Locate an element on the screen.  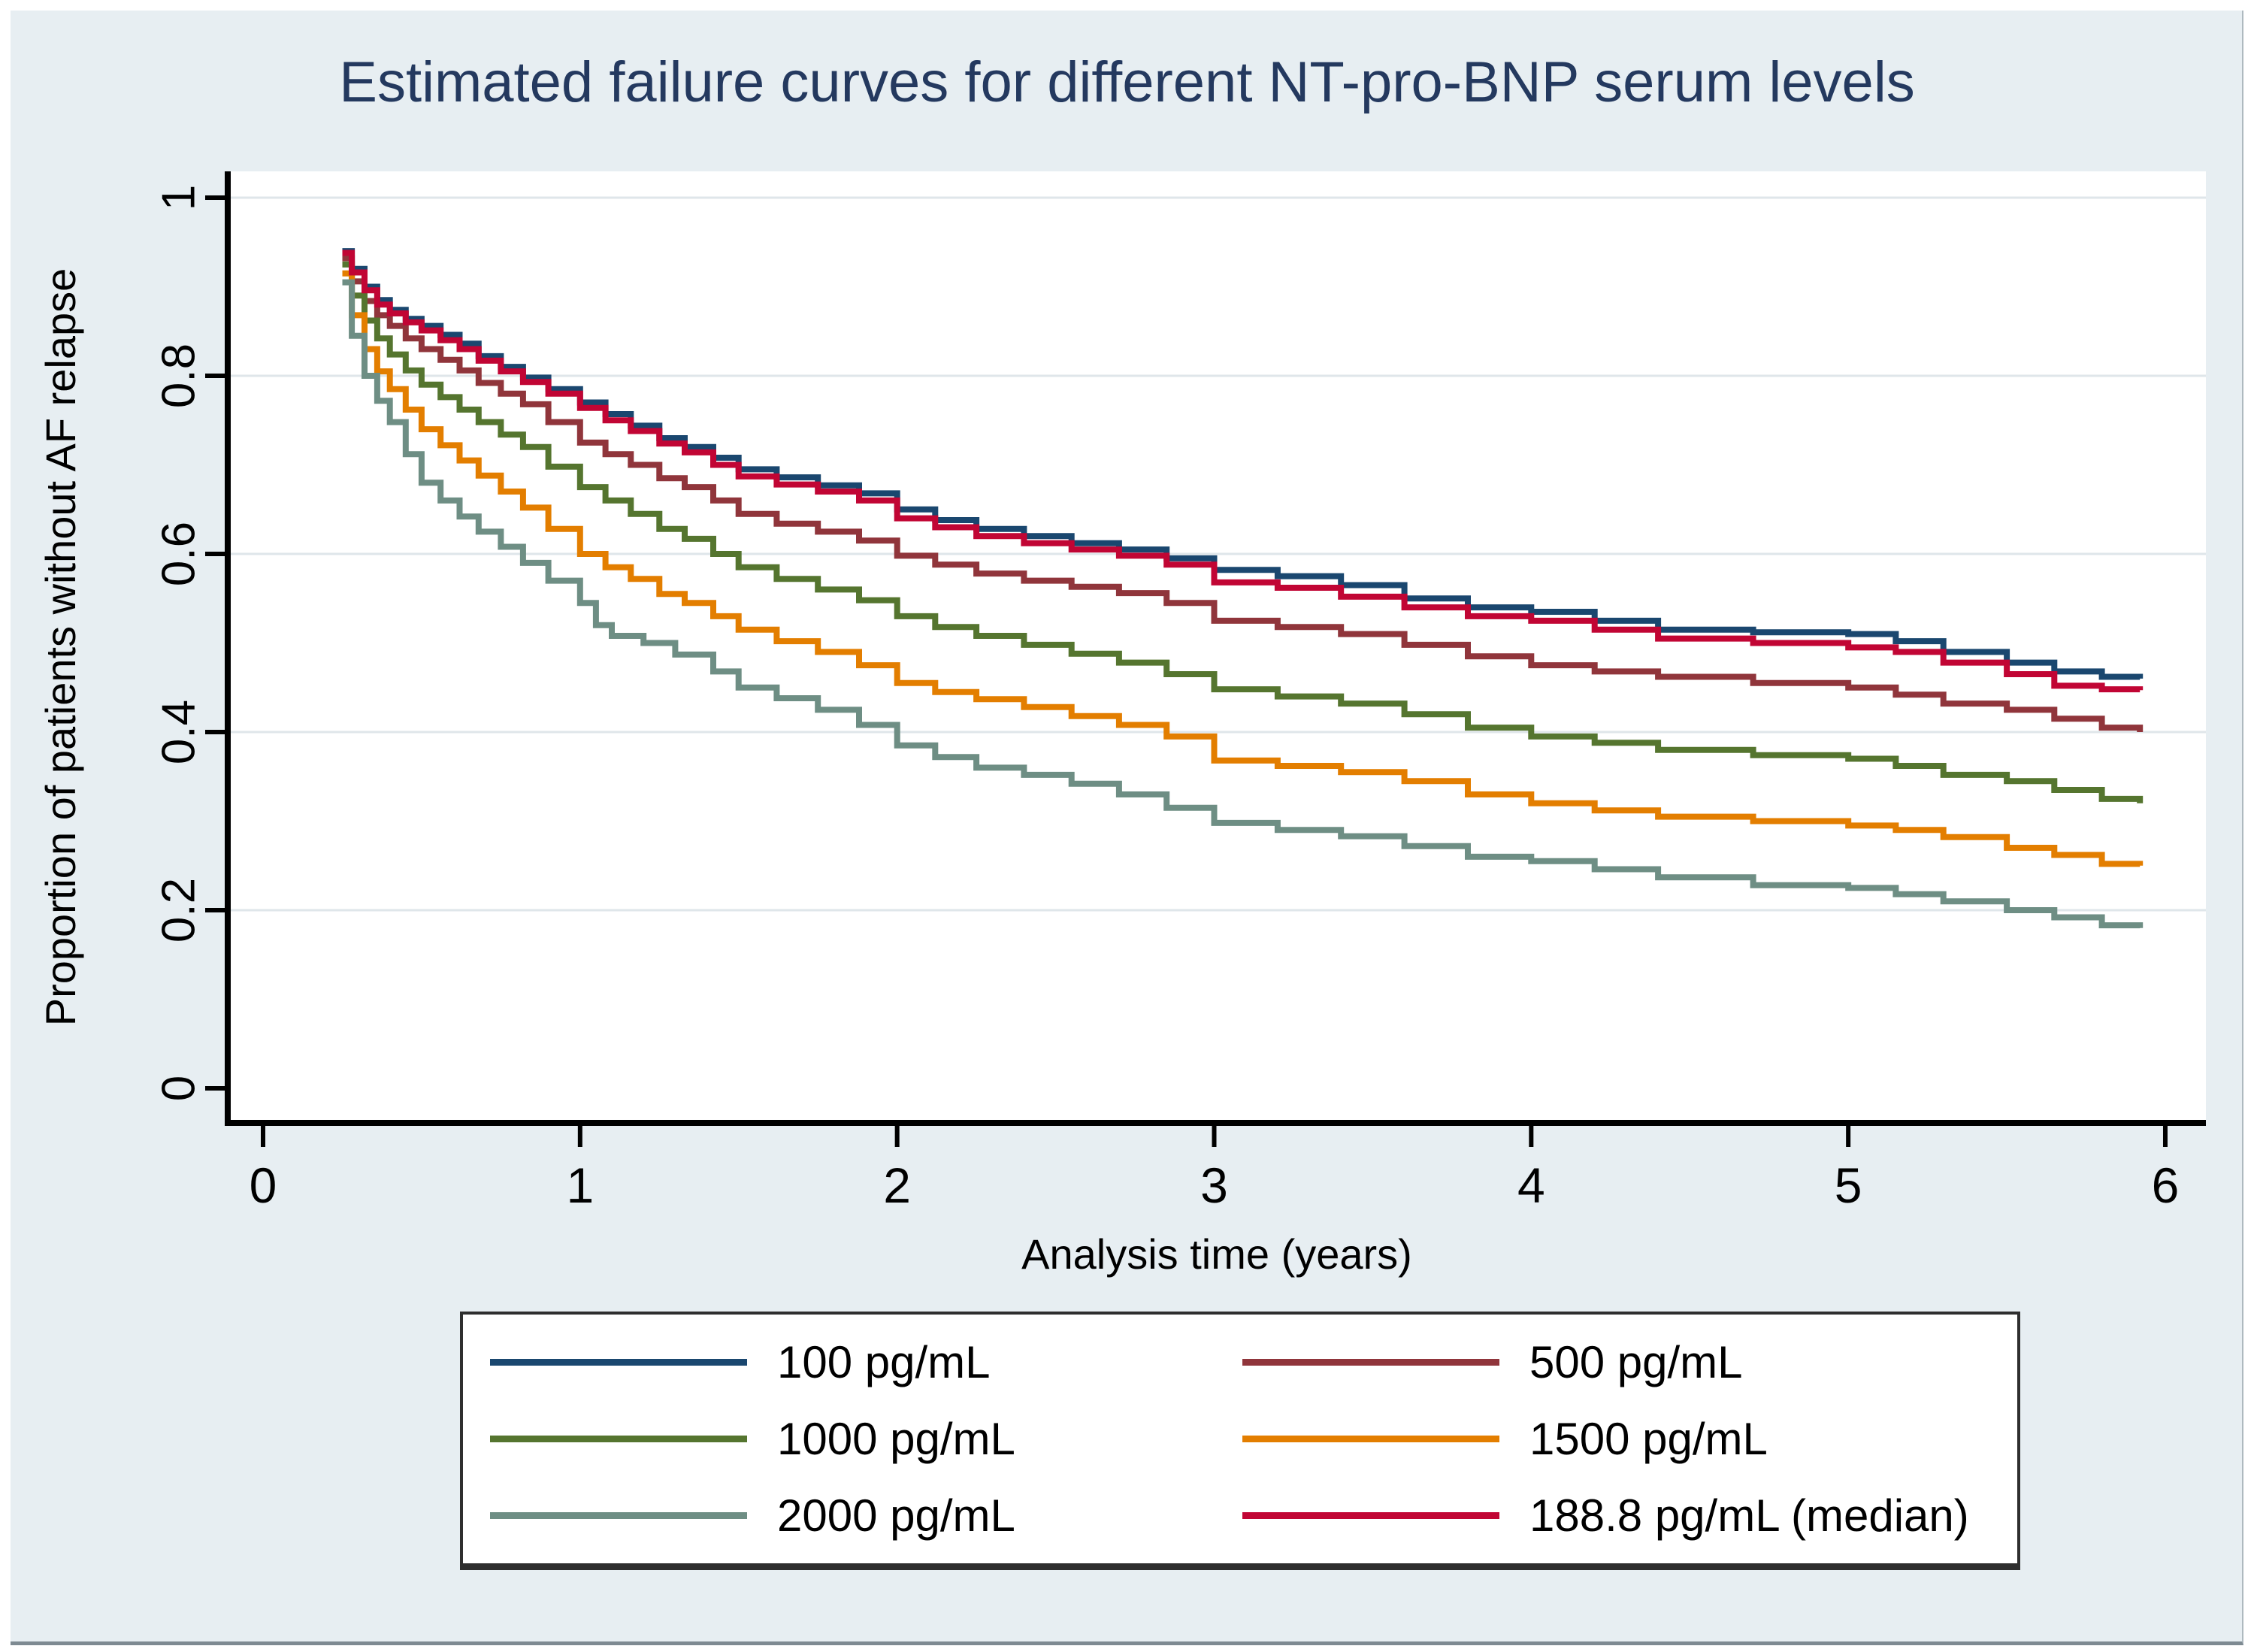
legend-entry: 500 pg/mL is located at coordinates (1618, 1363).